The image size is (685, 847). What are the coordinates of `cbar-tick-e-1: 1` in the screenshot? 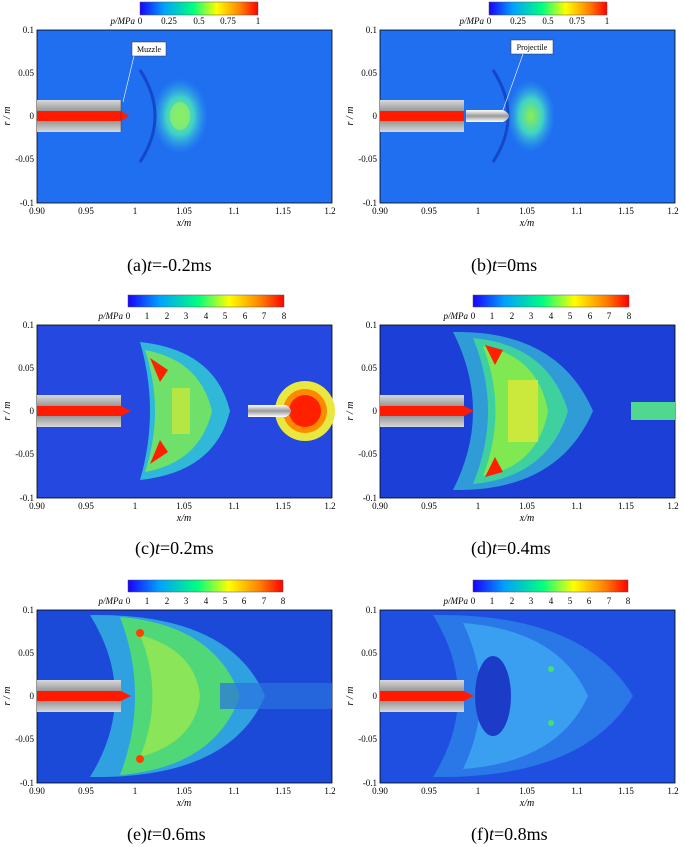 It's located at (147, 601).